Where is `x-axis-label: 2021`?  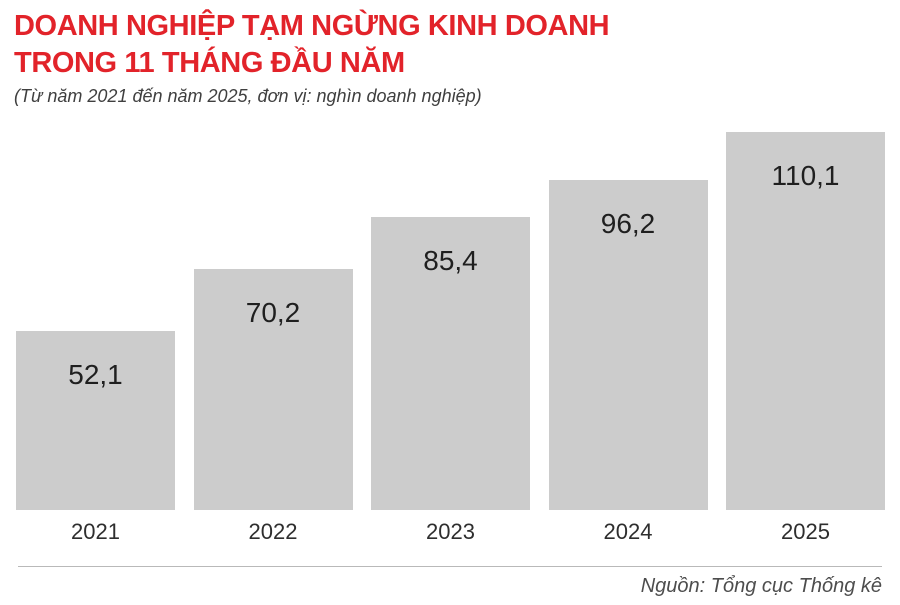 x-axis-label: 2021 is located at coordinates (95, 531).